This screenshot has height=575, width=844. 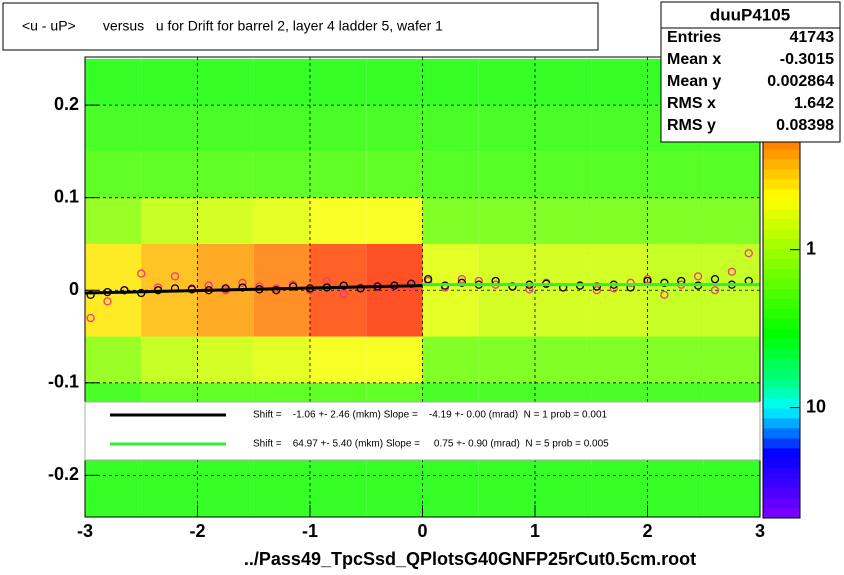 What do you see at coordinates (63, 474) in the screenshot?
I see `y-tick-label: -0.2` at bounding box center [63, 474].